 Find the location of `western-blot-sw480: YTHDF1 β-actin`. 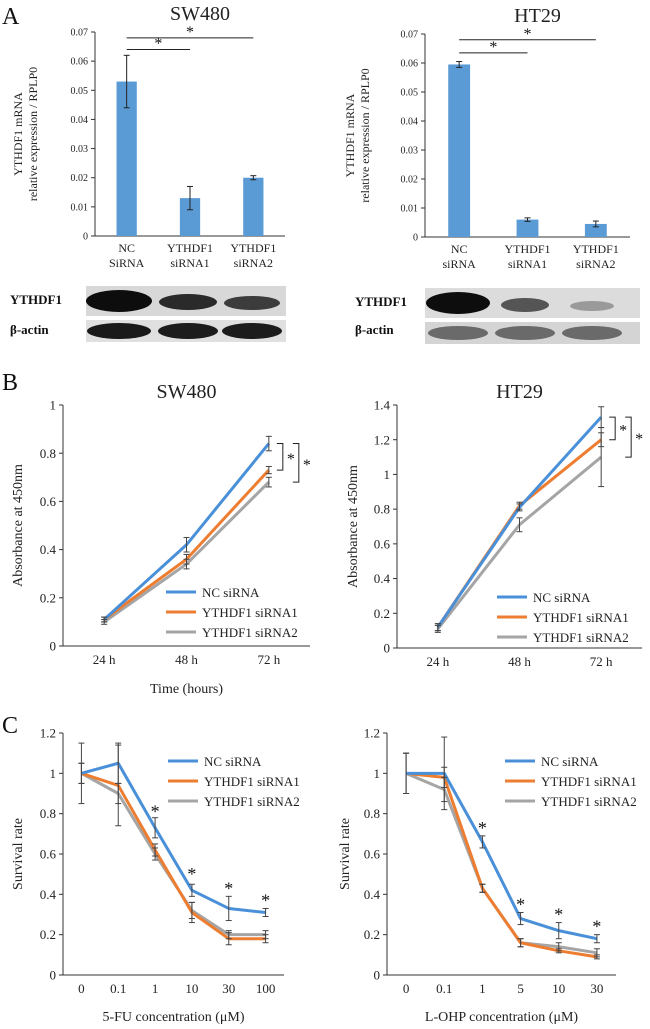

western-blot-sw480: YTHDF1 β-actin is located at coordinates (148, 314).